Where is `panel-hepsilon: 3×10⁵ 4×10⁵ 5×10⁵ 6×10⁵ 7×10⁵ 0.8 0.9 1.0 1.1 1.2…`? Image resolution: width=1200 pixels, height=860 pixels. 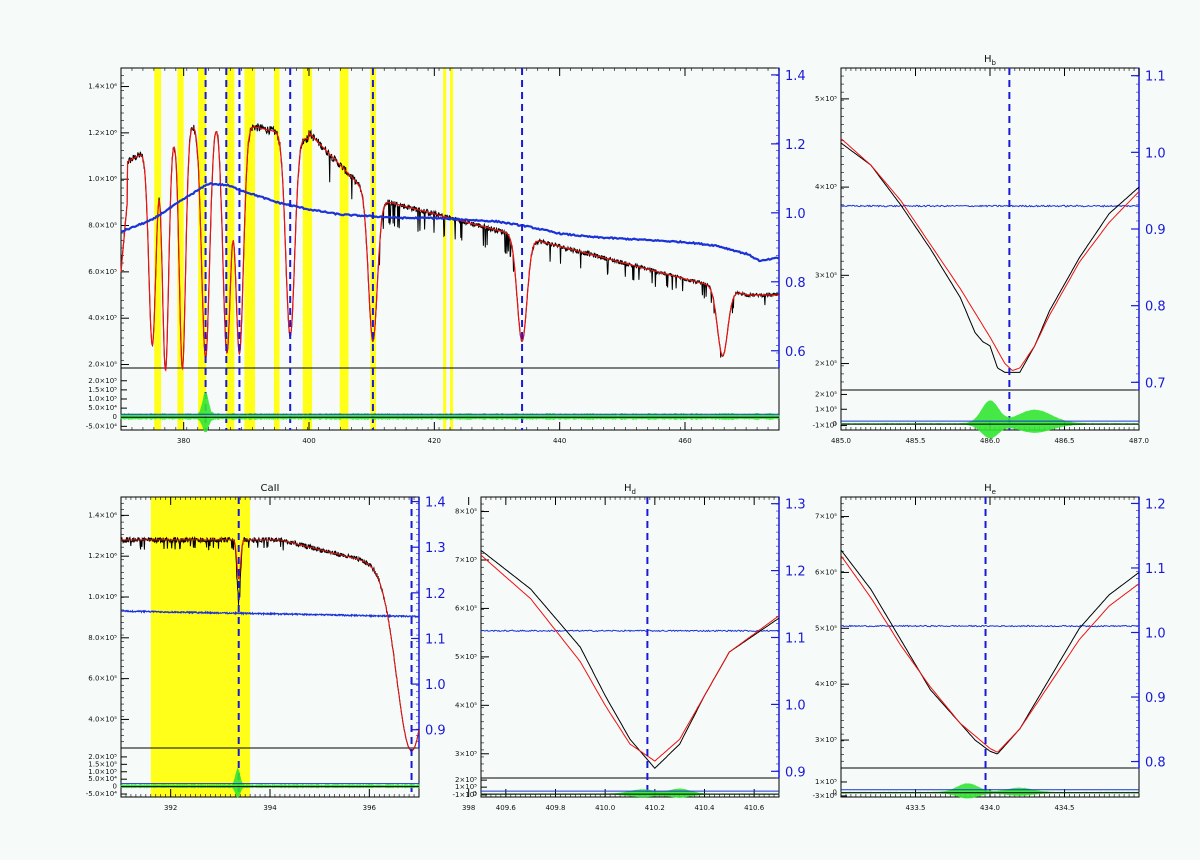 panel-hepsilon: 3×10⁵ 4×10⁵ 5×10⁵ 6×10⁵ 7×10⁵ 0.8 0.9 1.0 1.1 1.2… is located at coordinates (988, 647).